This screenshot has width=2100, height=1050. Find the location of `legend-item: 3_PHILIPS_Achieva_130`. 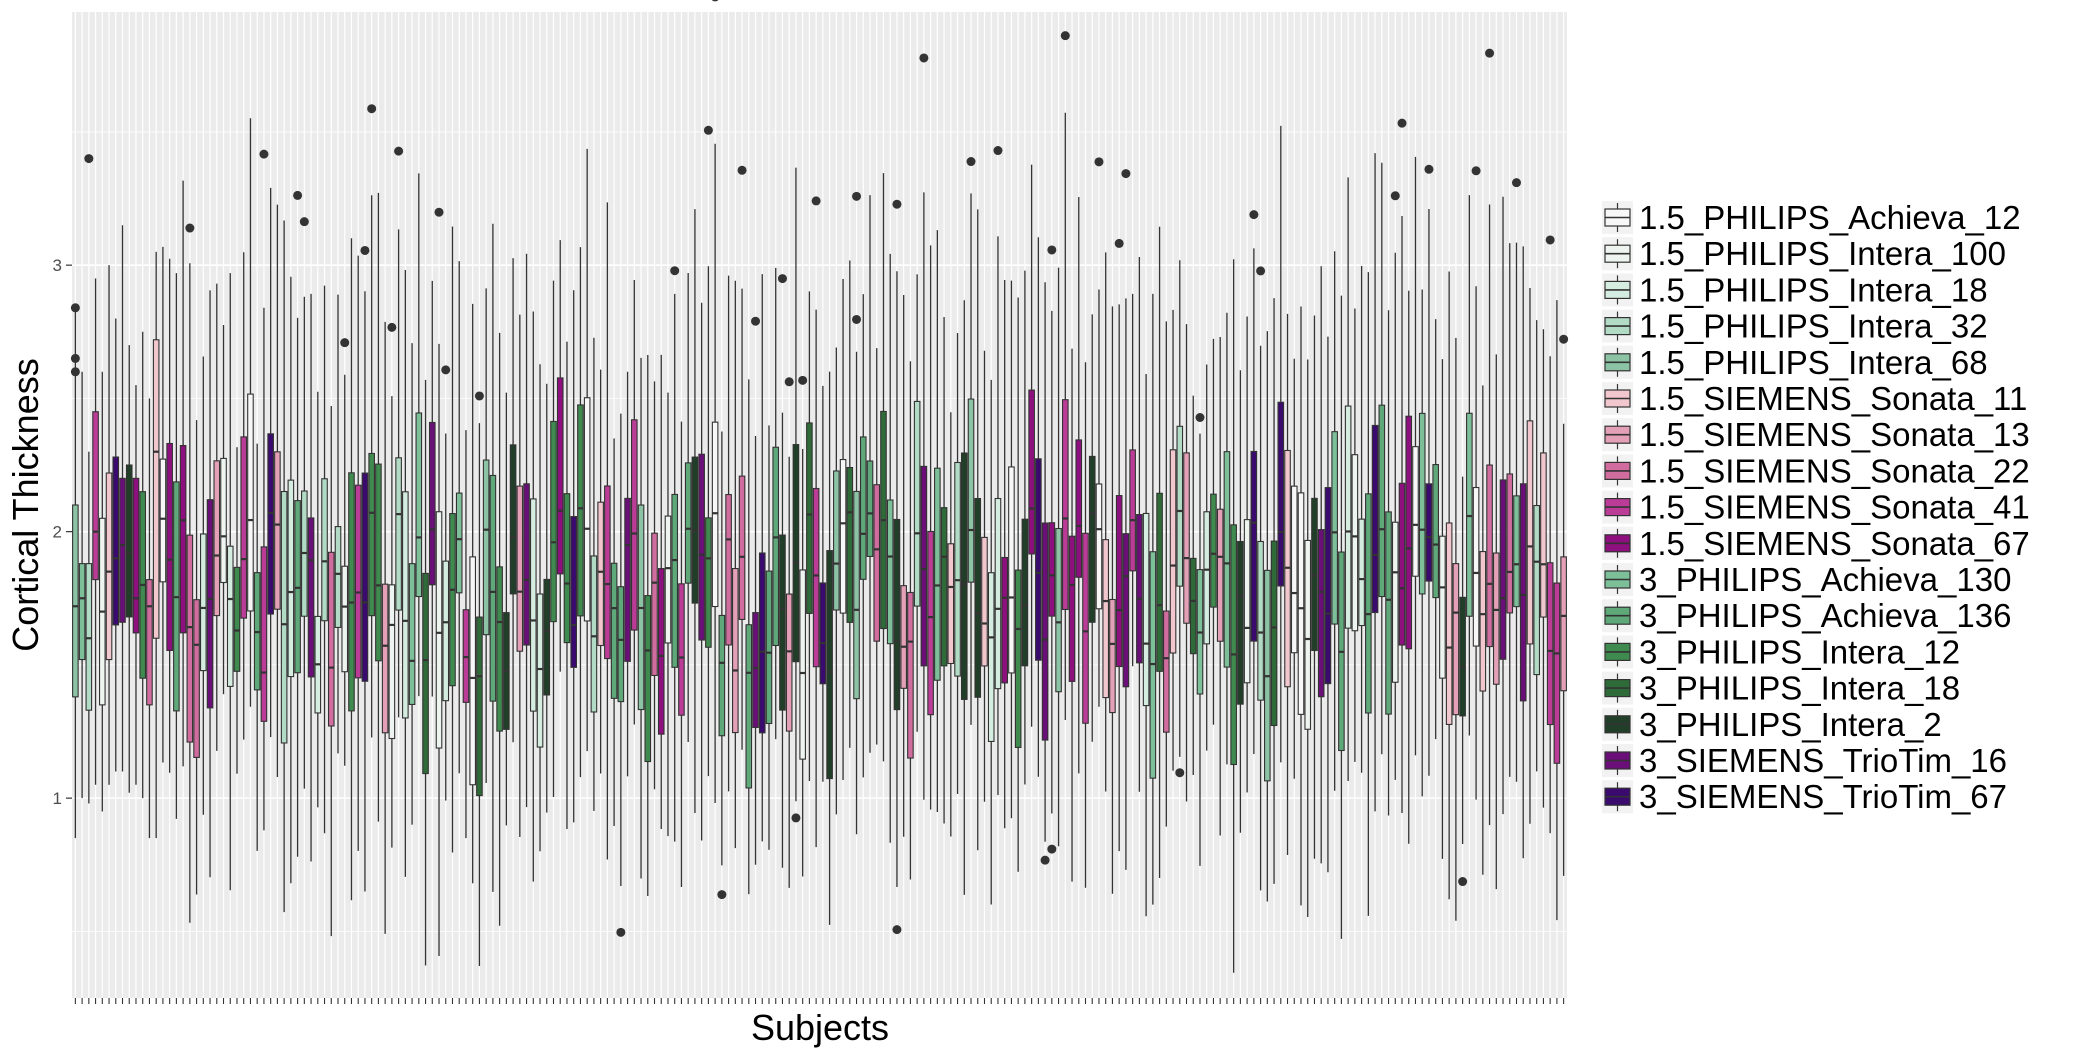

legend-item: 3_PHILIPS_Achieva_130 is located at coordinates (1806, 579).